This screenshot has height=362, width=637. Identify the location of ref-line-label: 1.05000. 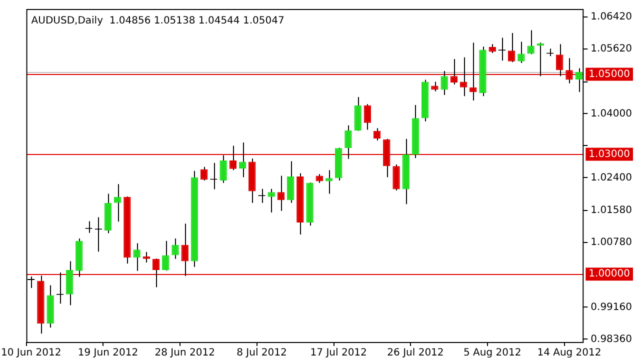
(609, 74).